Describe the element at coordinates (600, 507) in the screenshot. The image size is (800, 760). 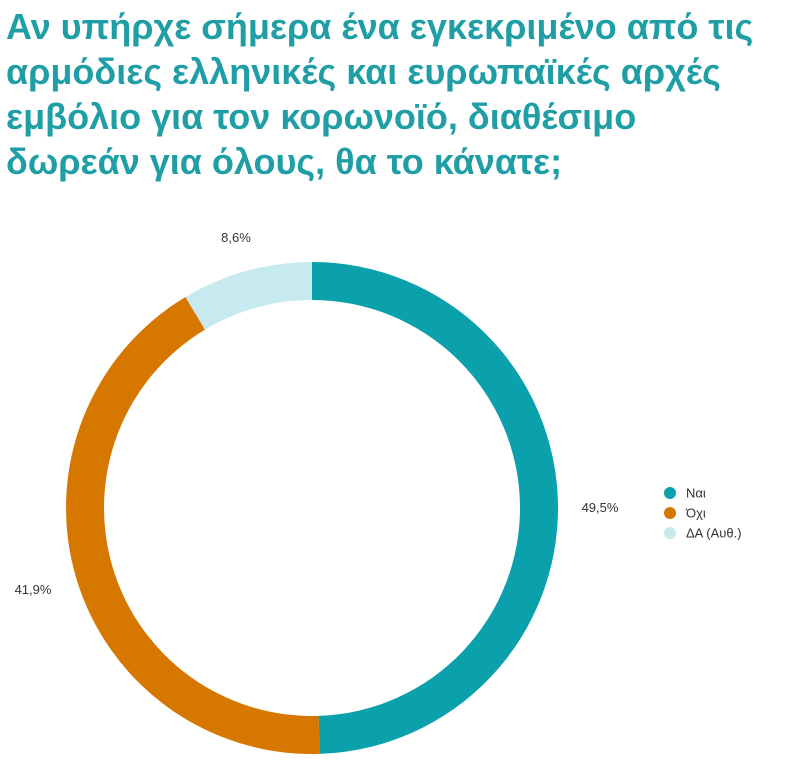
I see `percent-label-1: 49,5%` at that location.